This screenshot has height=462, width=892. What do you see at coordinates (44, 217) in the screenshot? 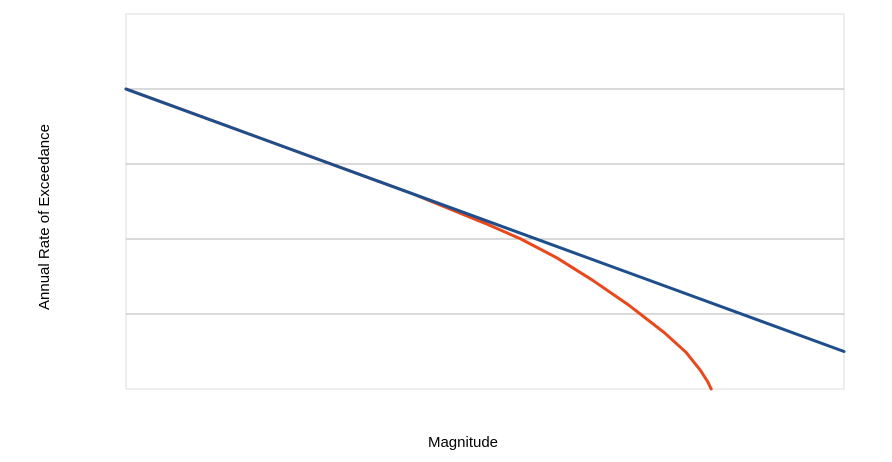
I see `y-axis-label: Annual Rate of Exceedance` at bounding box center [44, 217].